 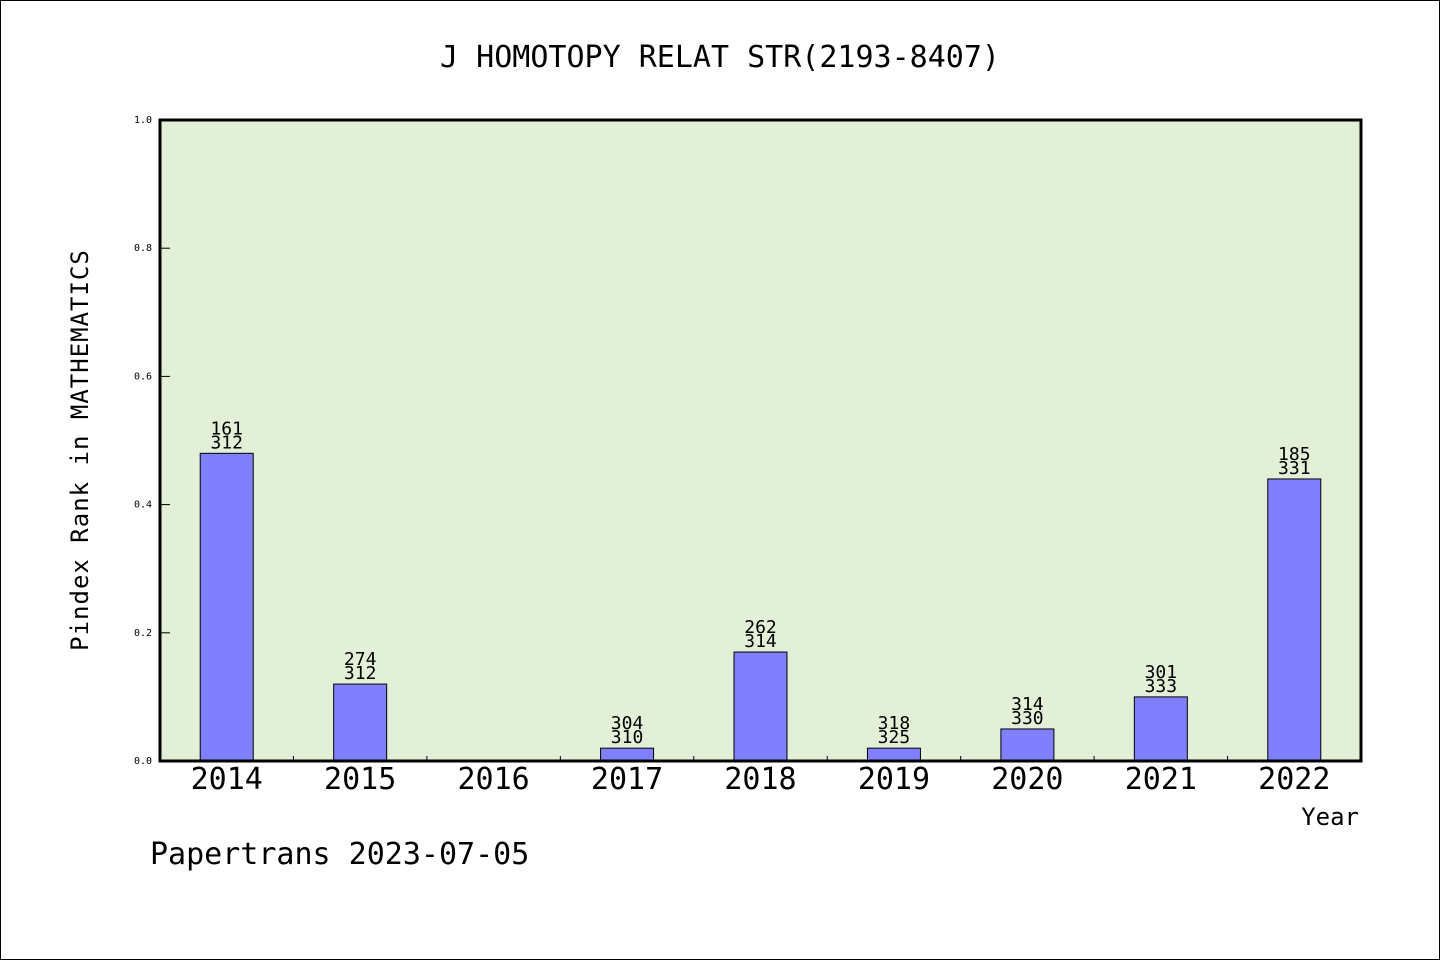 I want to click on data-label-top: 304, so click(x=627, y=723).